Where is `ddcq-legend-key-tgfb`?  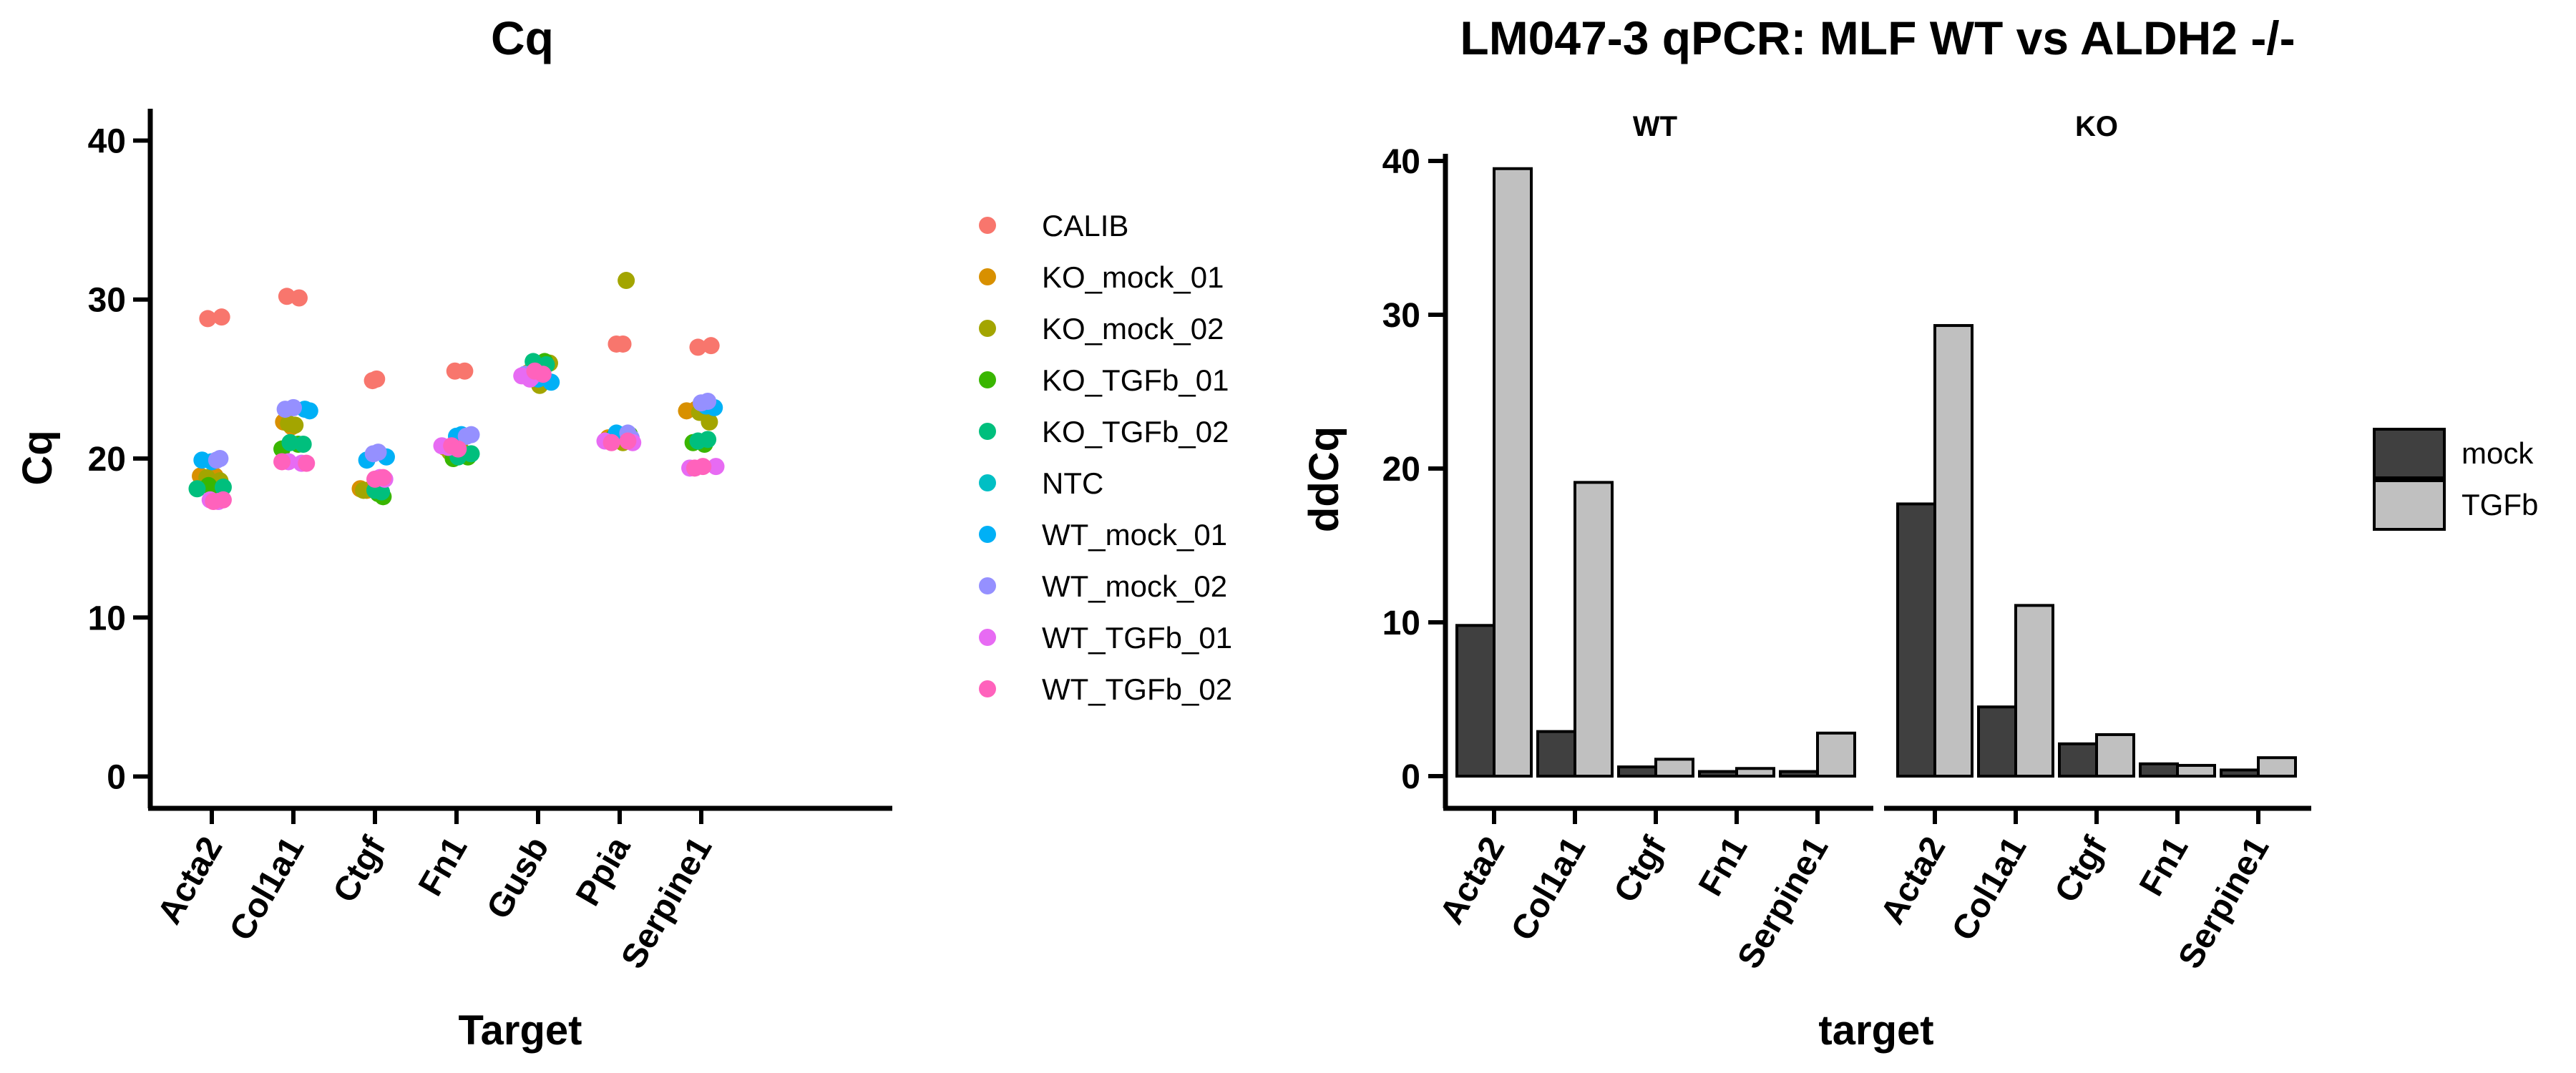 ddcq-legend-key-tgfb is located at coordinates (2409, 505).